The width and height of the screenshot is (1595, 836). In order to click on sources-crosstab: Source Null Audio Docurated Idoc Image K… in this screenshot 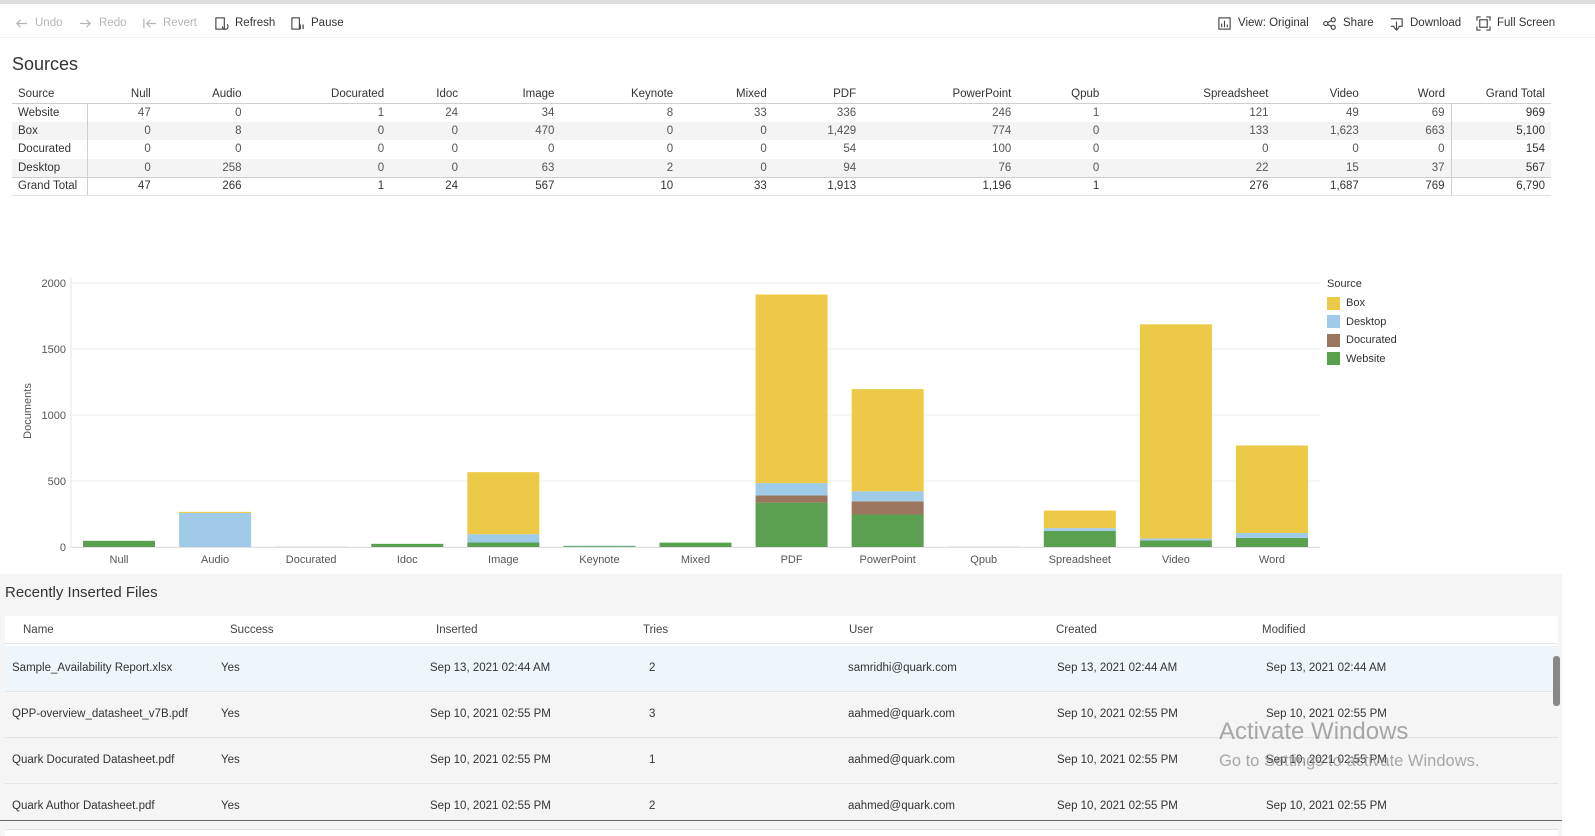, I will do `click(781, 140)`.